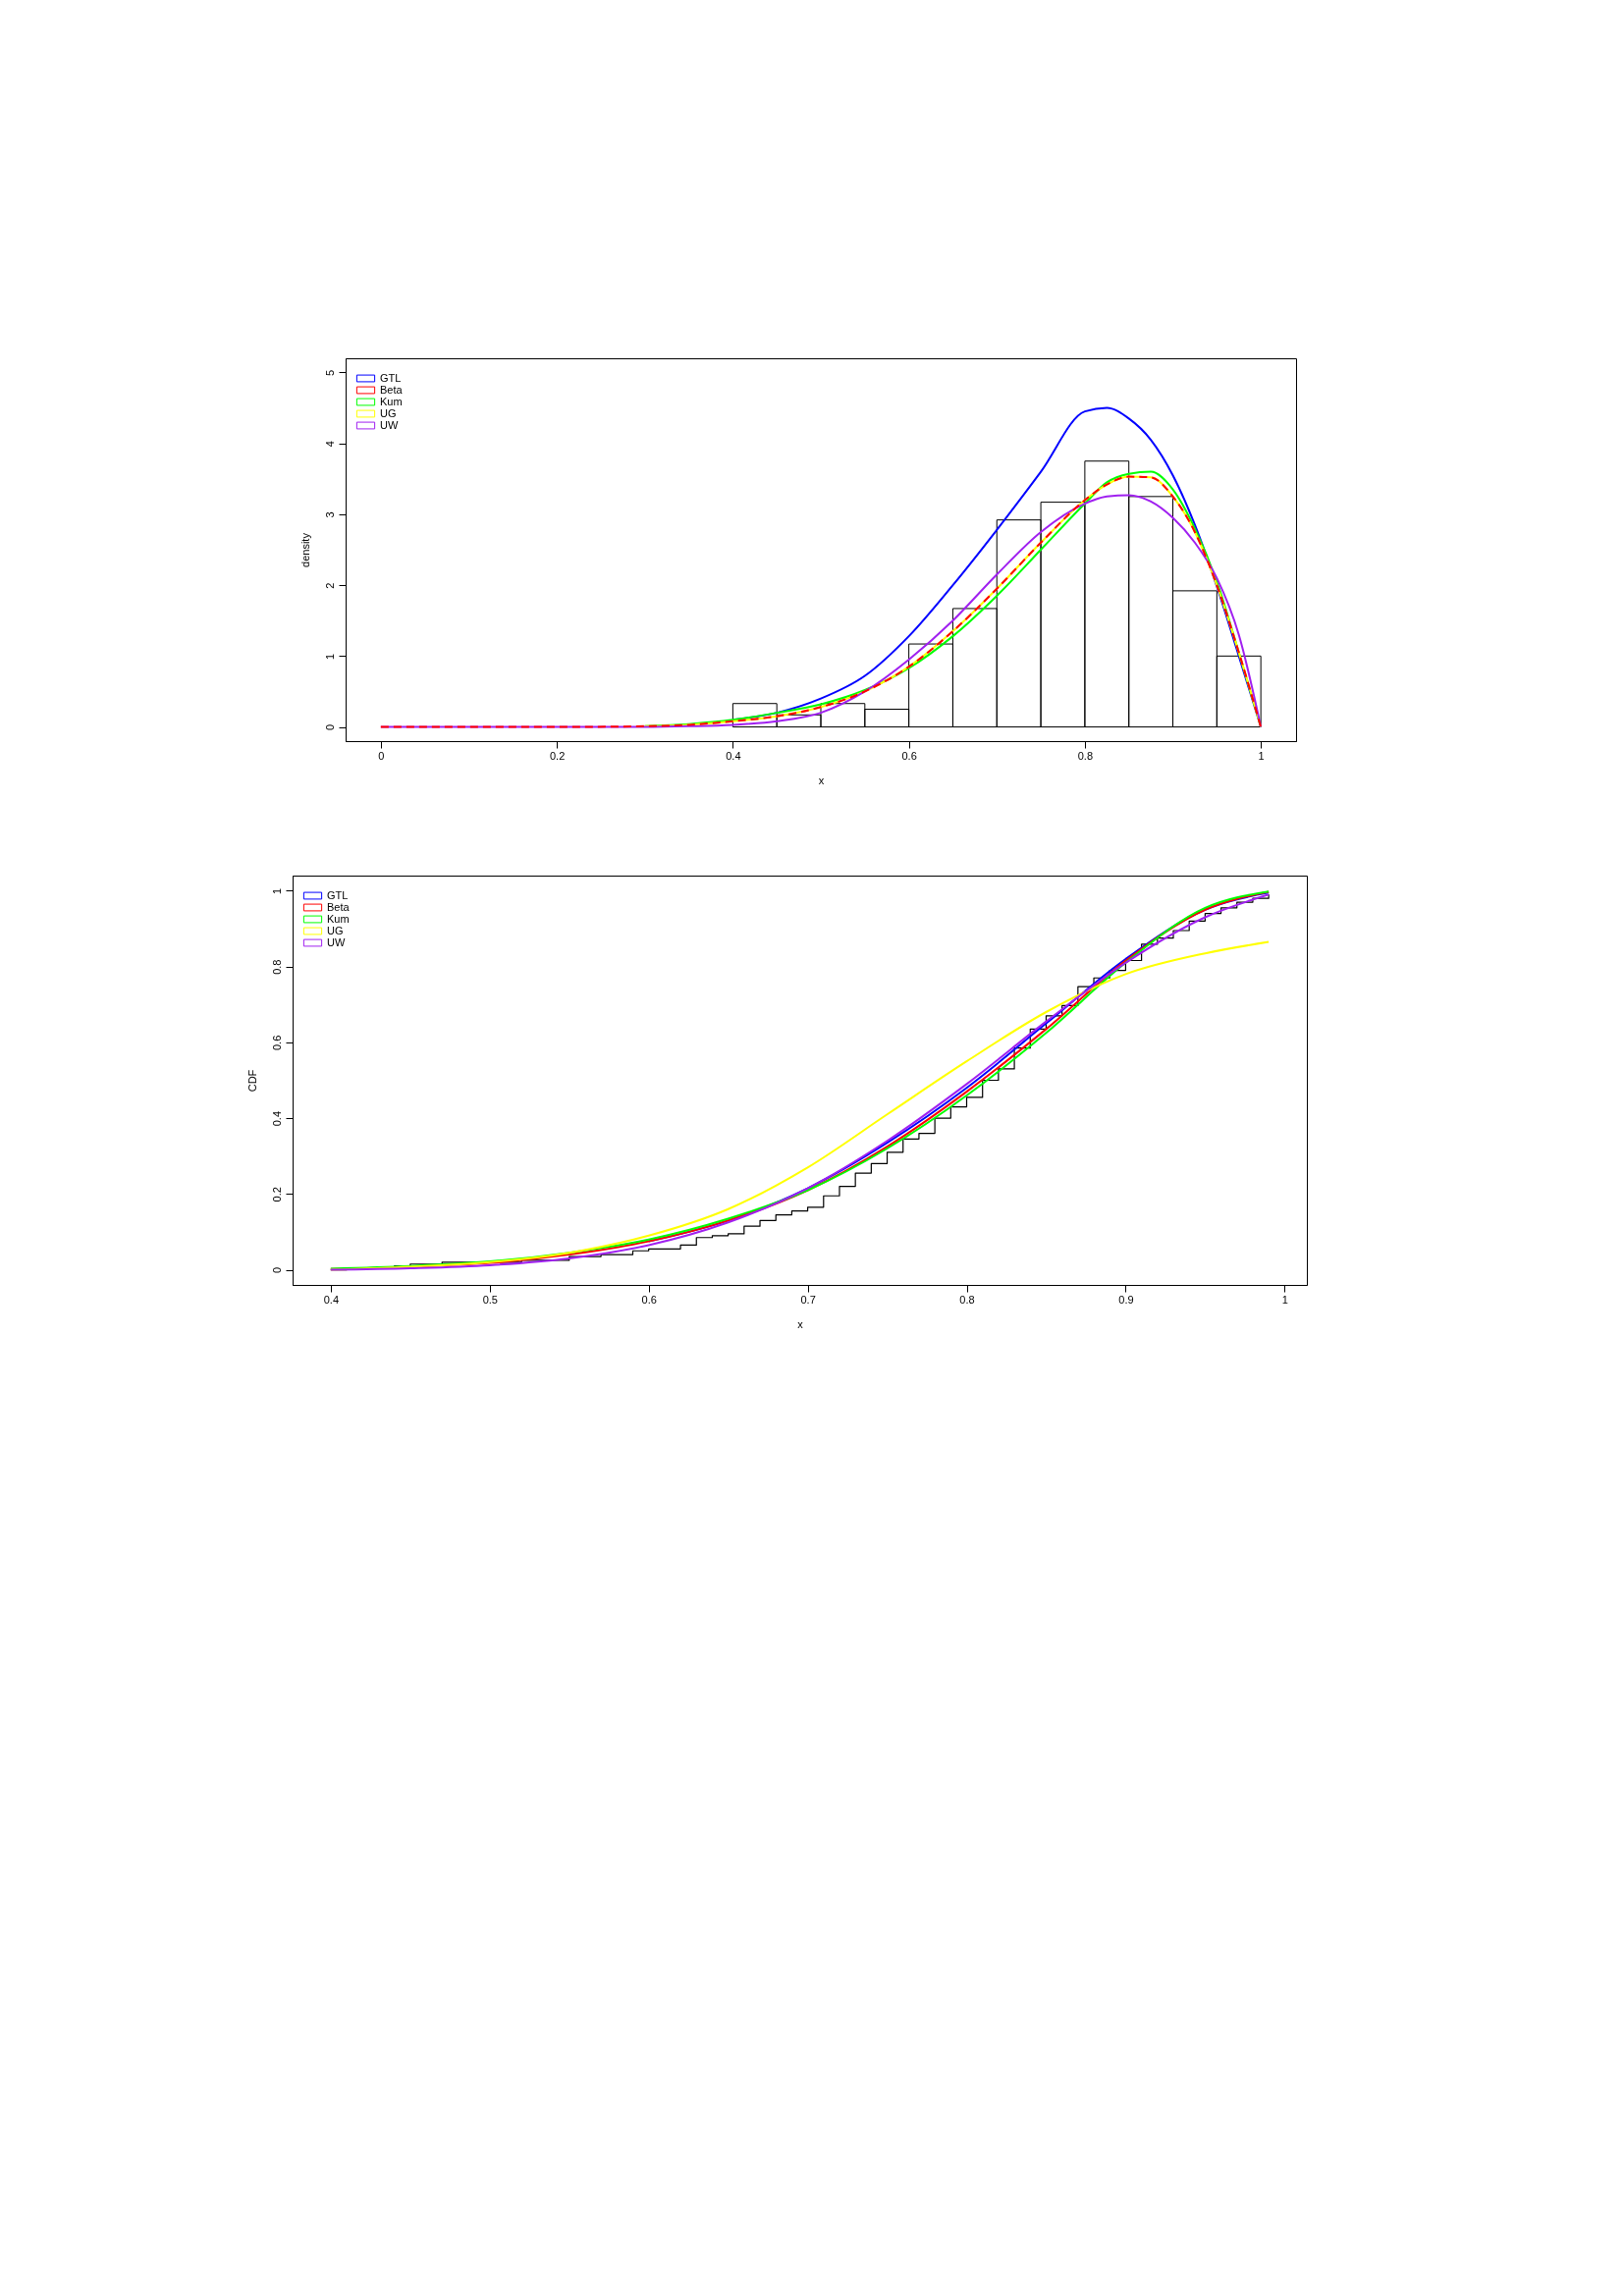 The width and height of the screenshot is (1624, 2296). What do you see at coordinates (808, 1300) in the screenshot?
I see `x-tick-label: 0.7` at bounding box center [808, 1300].